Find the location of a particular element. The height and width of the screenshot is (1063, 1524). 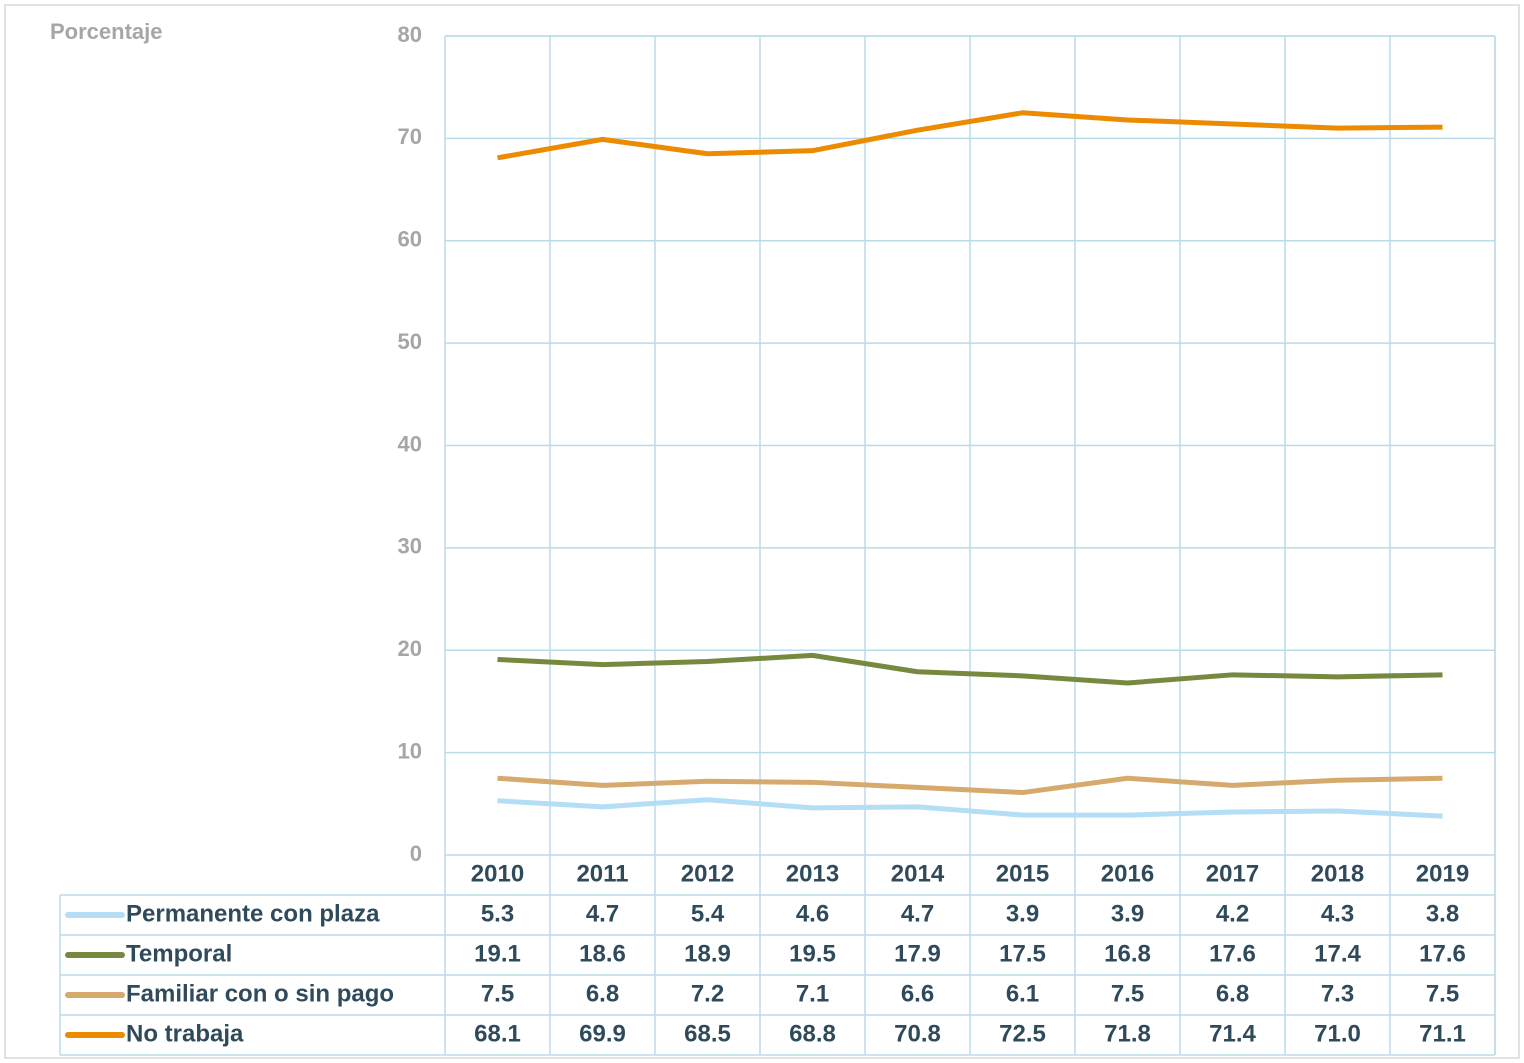

x-tick-label: 2019 is located at coordinates (1442, 873).